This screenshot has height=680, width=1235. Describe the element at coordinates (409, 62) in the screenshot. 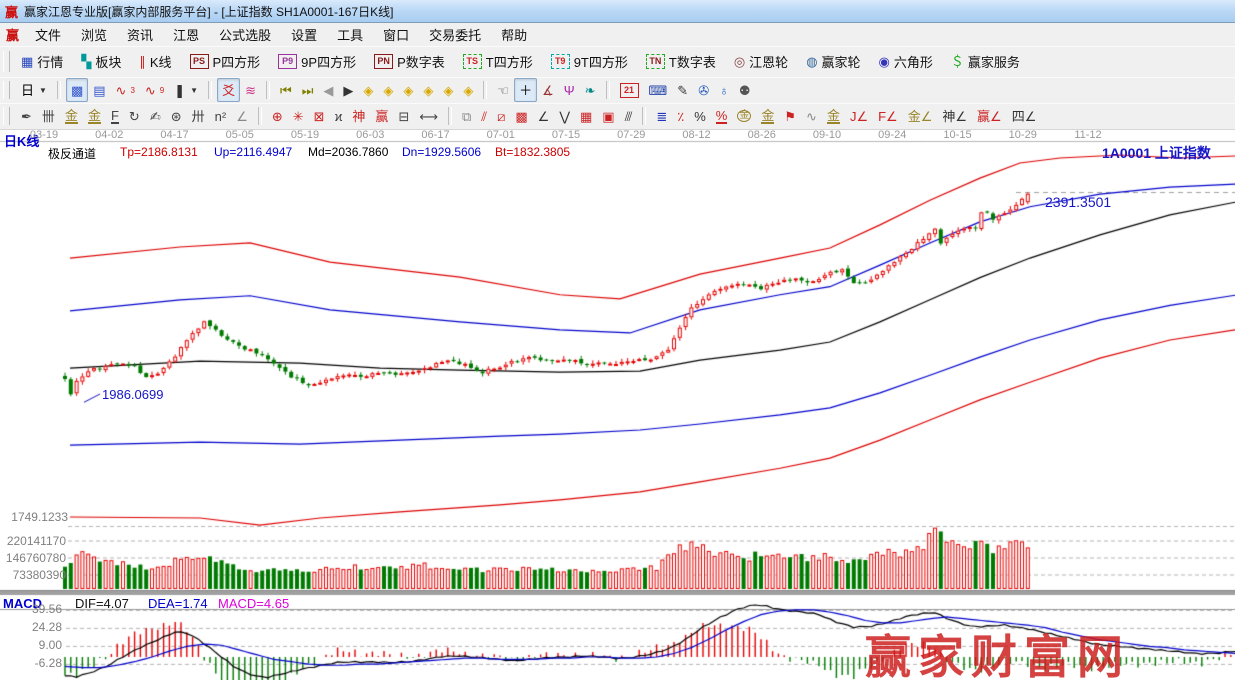

I see `p-table-button: PN P数字表` at that location.